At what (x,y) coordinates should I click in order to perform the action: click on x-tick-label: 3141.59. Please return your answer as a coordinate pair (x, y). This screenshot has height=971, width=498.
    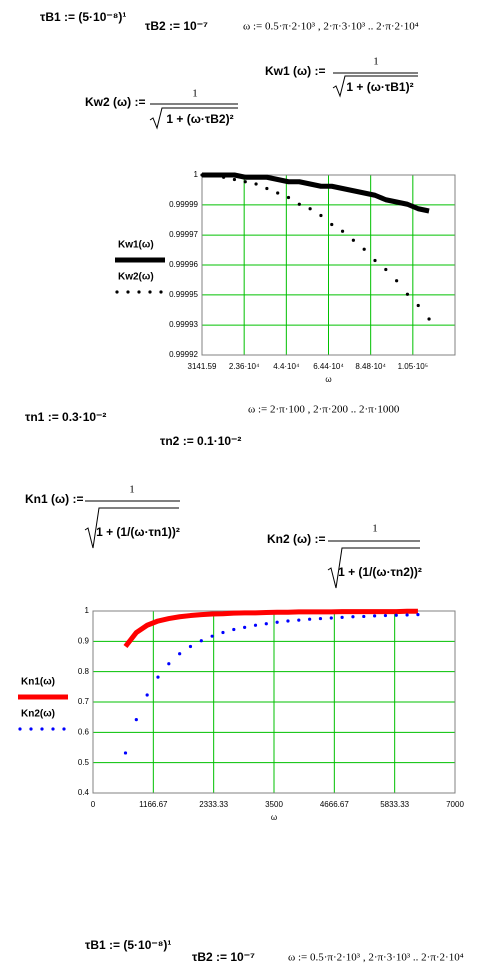
    Looking at the image, I should click on (202, 366).